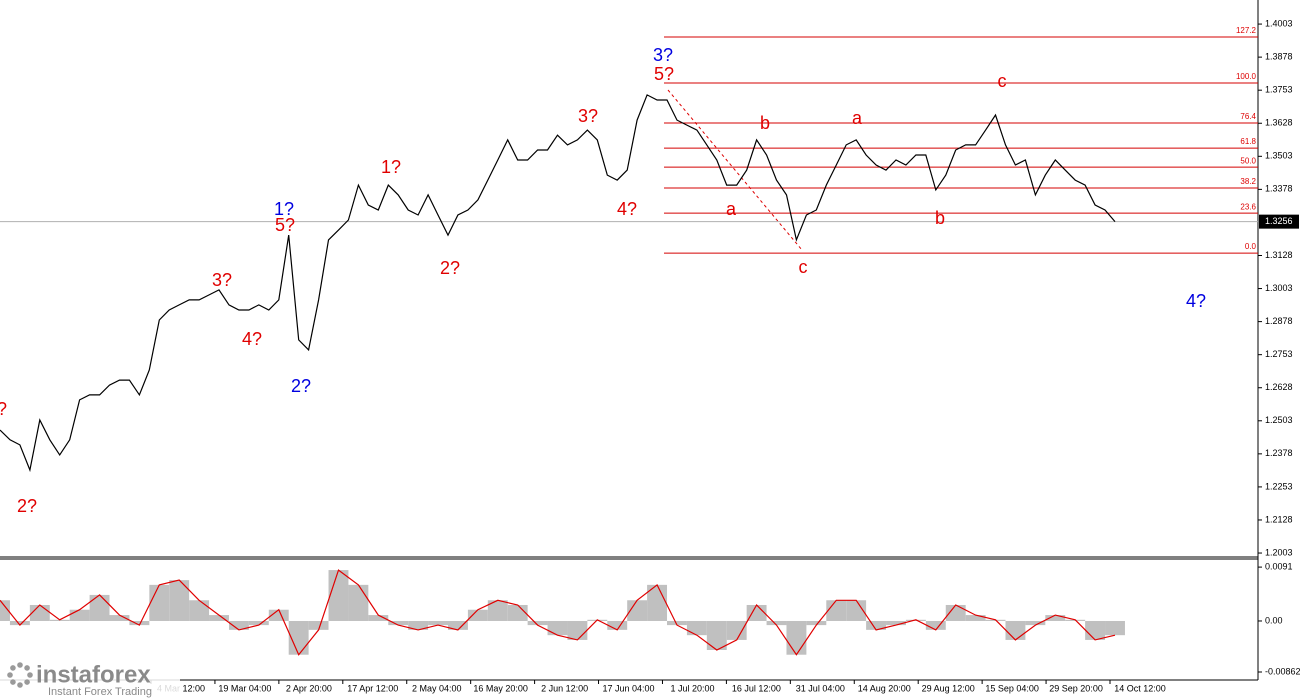  Describe the element at coordinates (3, 409) in the screenshot. I see `wave-label: ?` at that location.